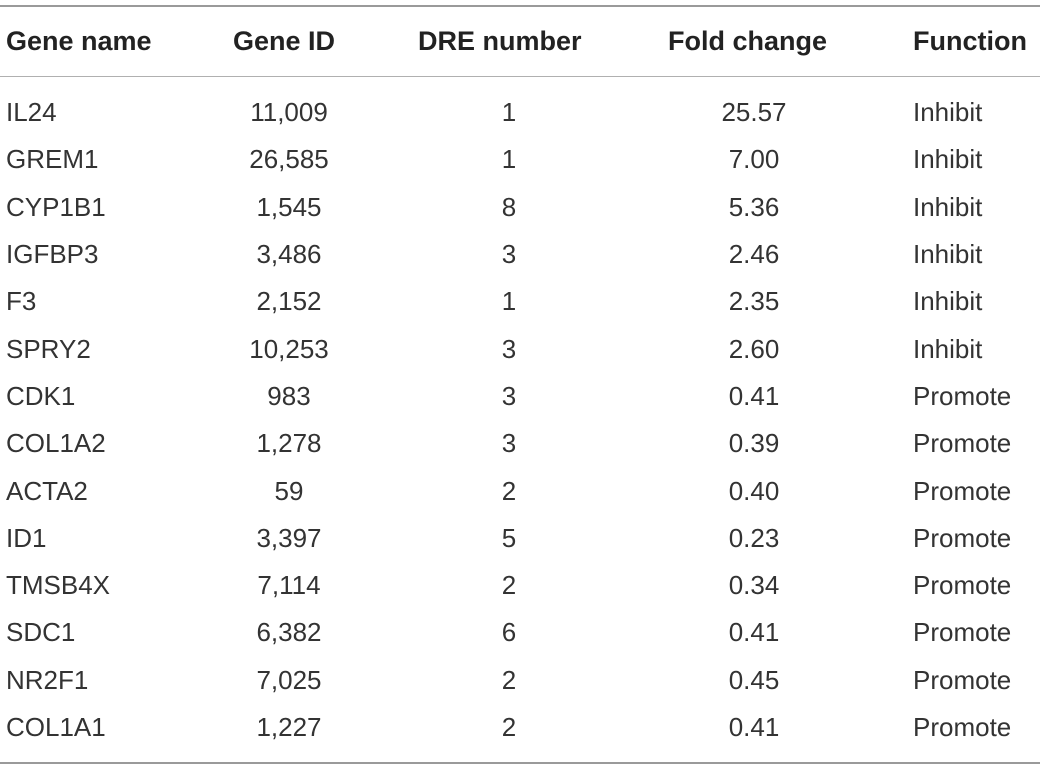  I want to click on cell-gene-id: 59, so click(289, 490).